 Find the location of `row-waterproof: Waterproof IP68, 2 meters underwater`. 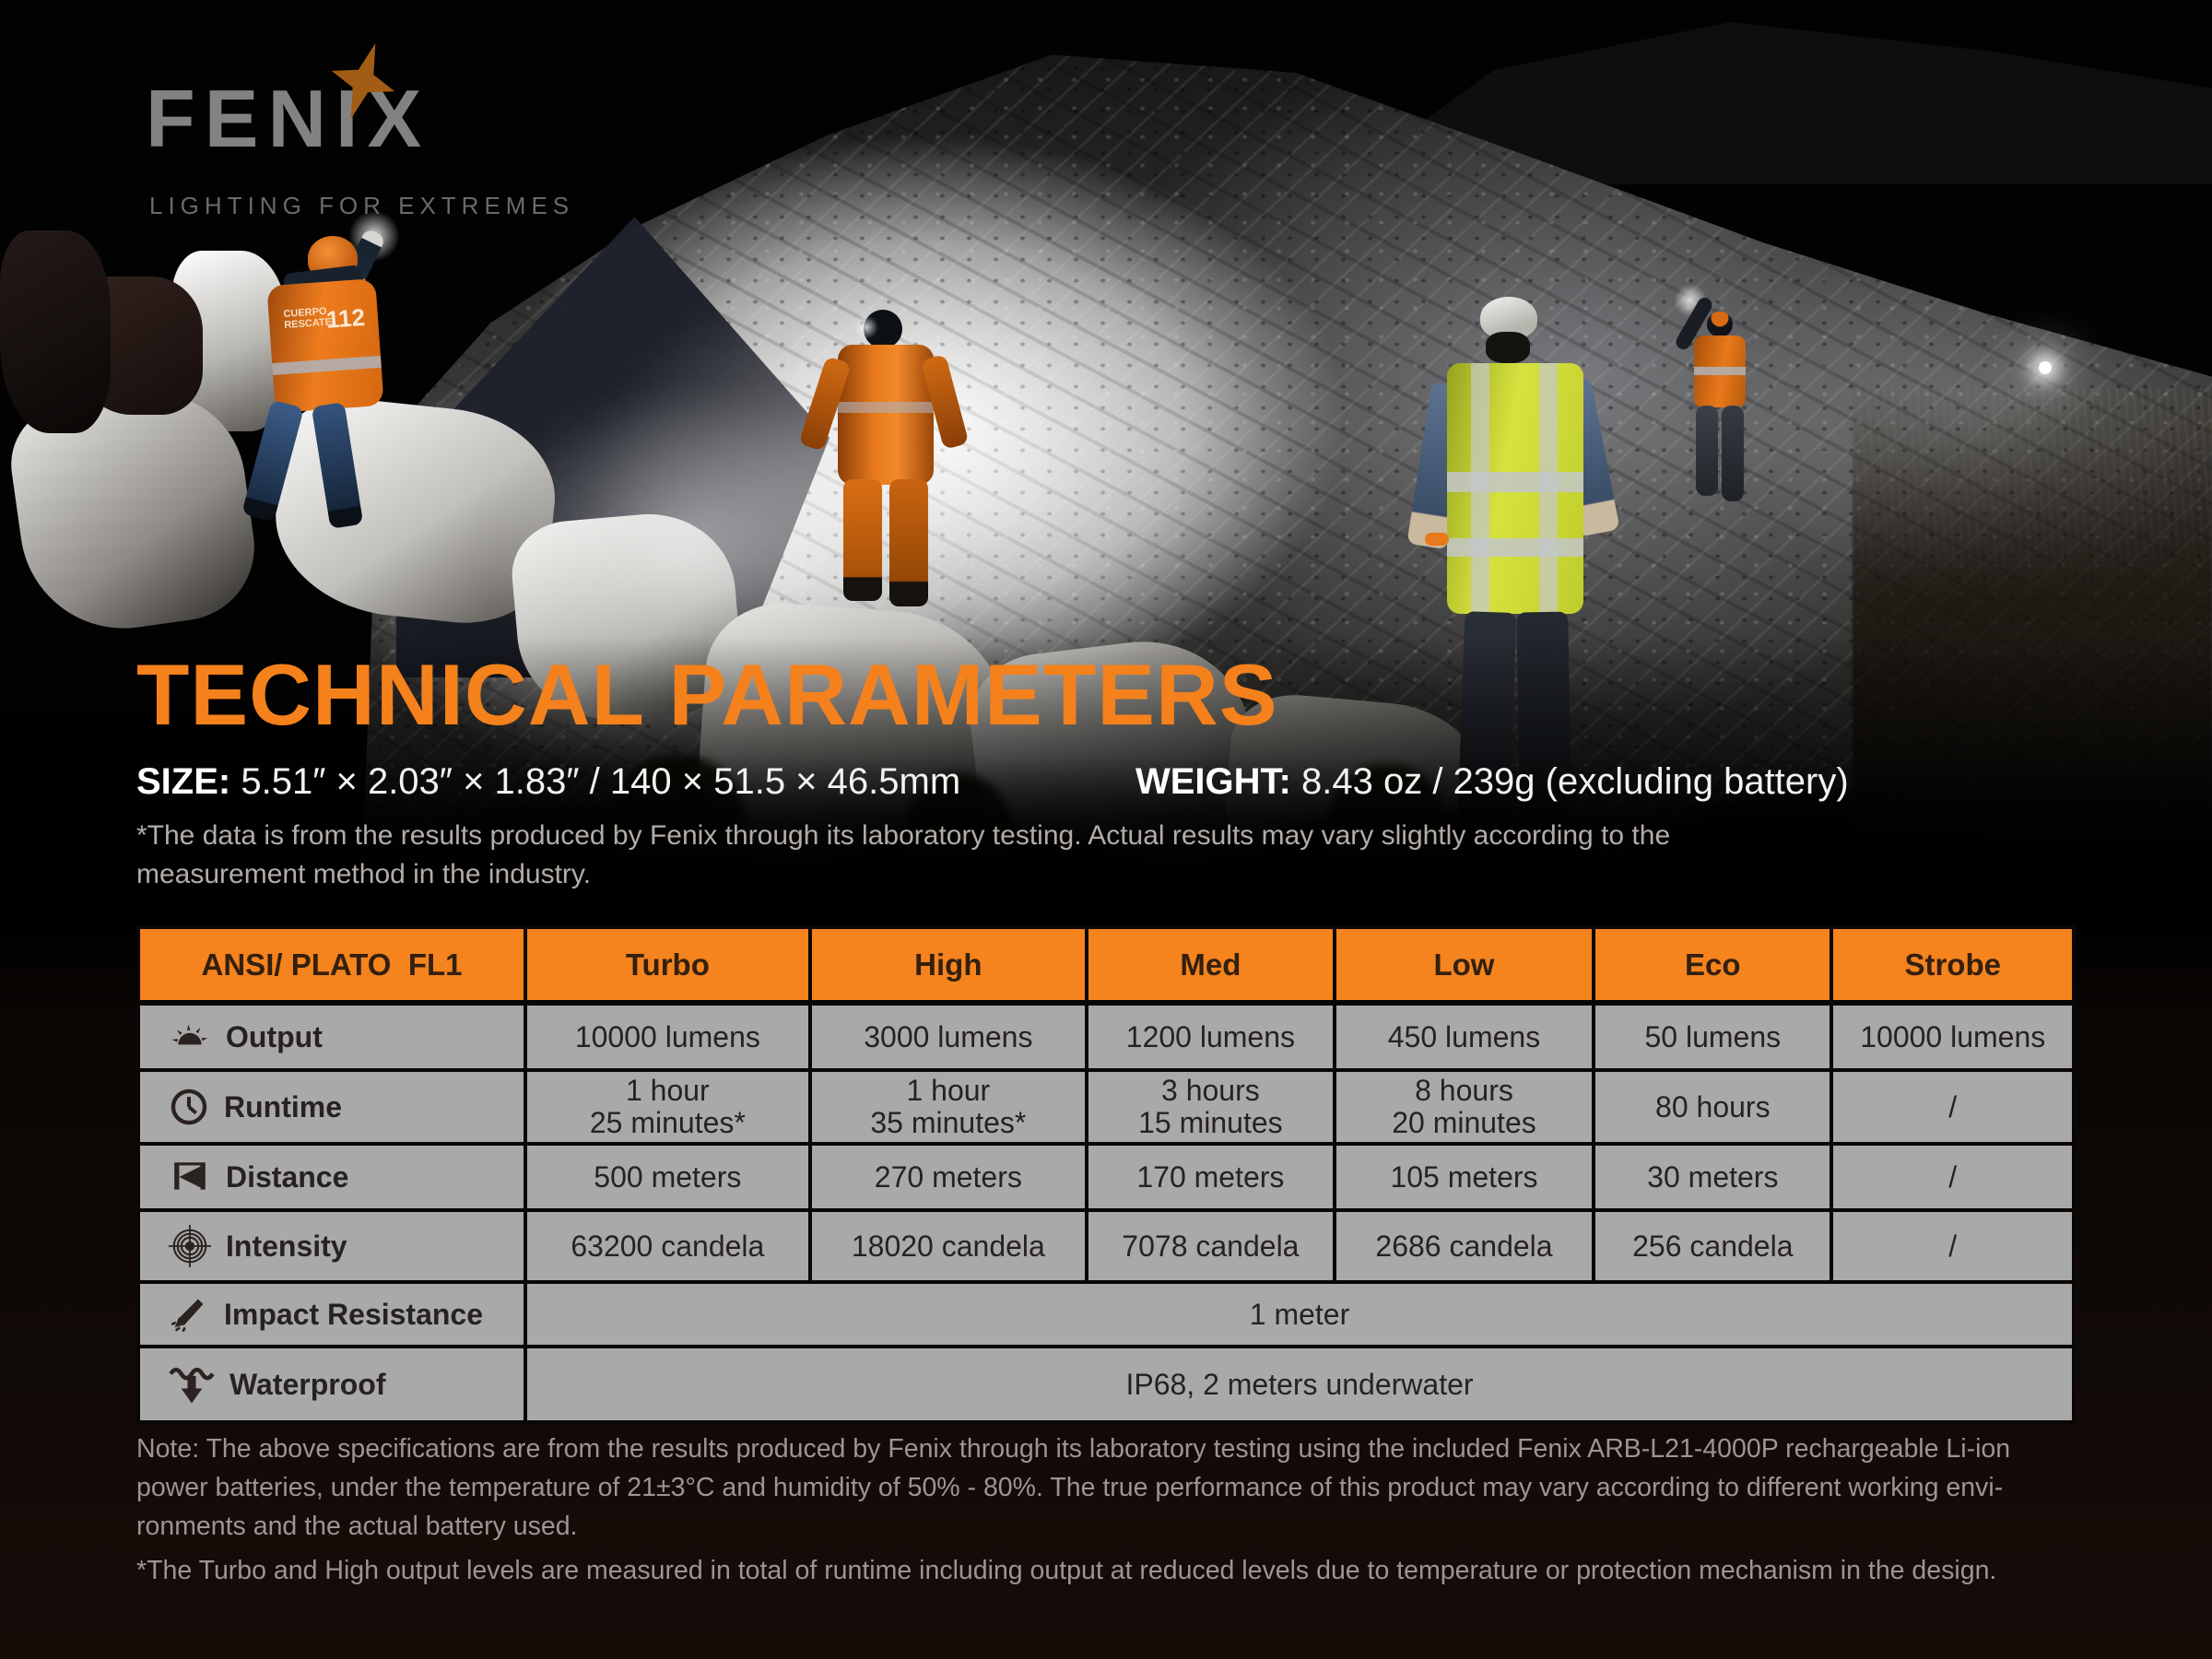

row-waterproof: Waterproof IP68, 2 meters underwater is located at coordinates (1106, 1384).